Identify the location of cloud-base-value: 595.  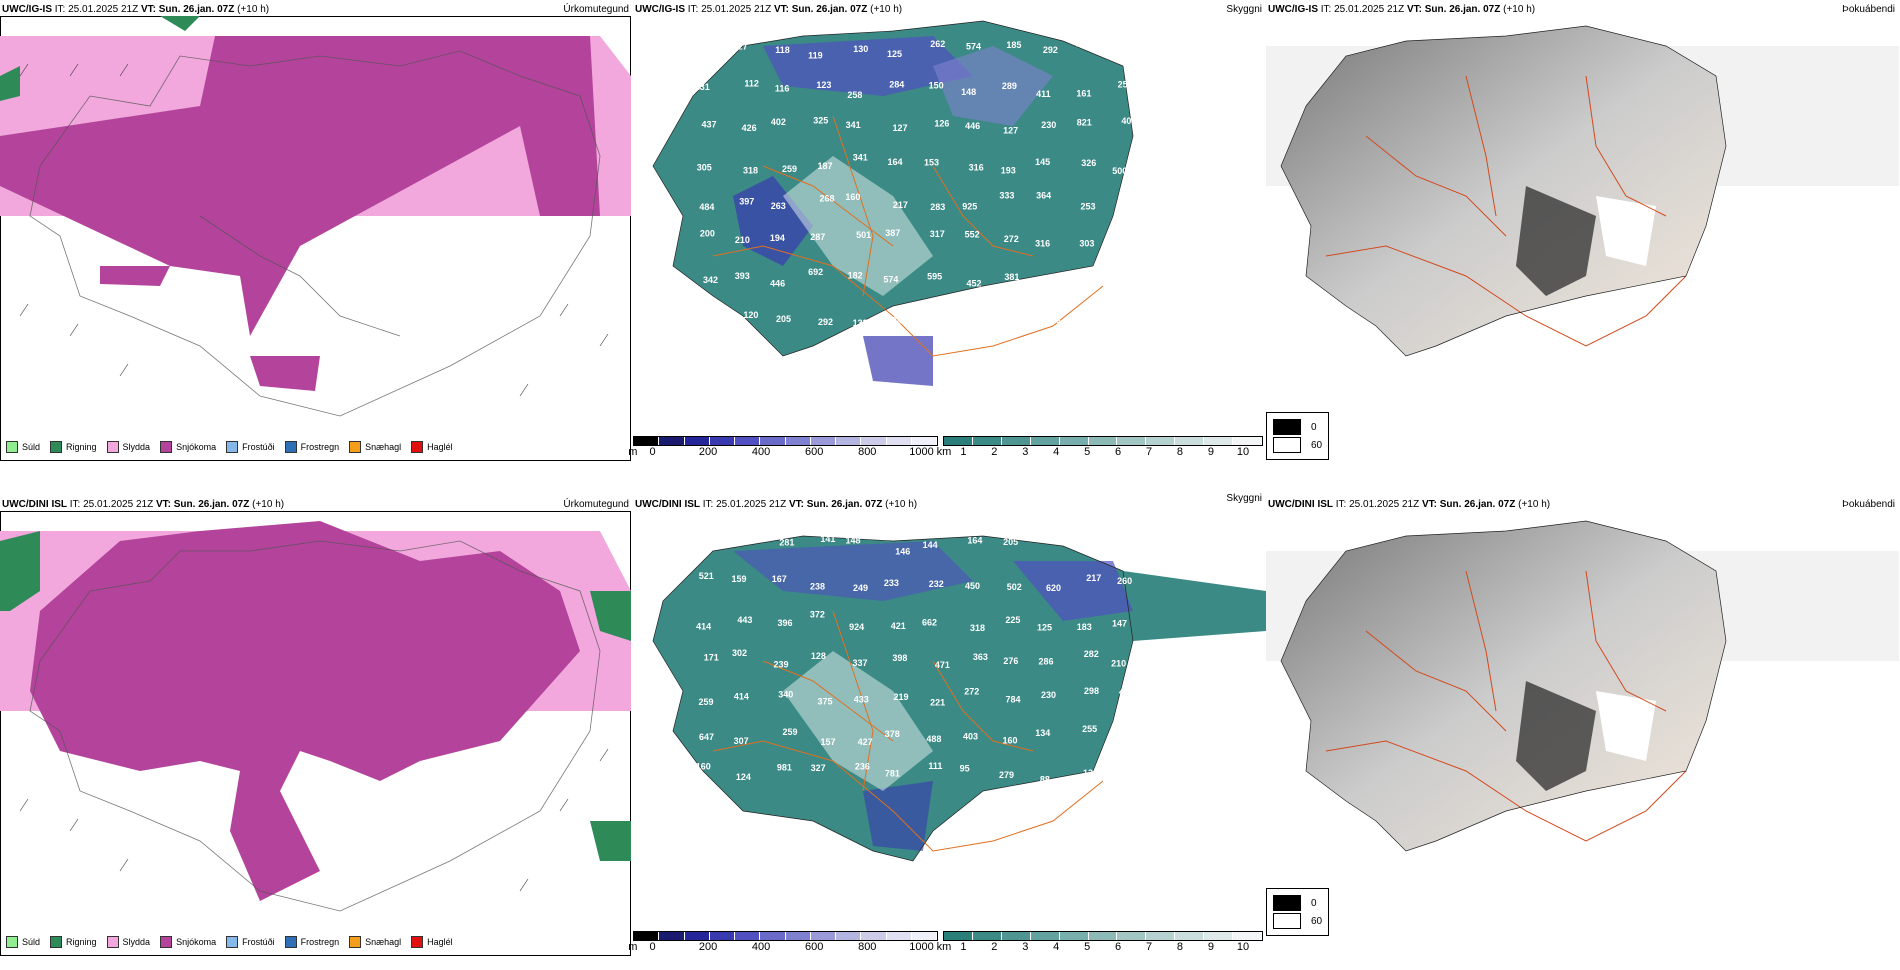
(934, 276).